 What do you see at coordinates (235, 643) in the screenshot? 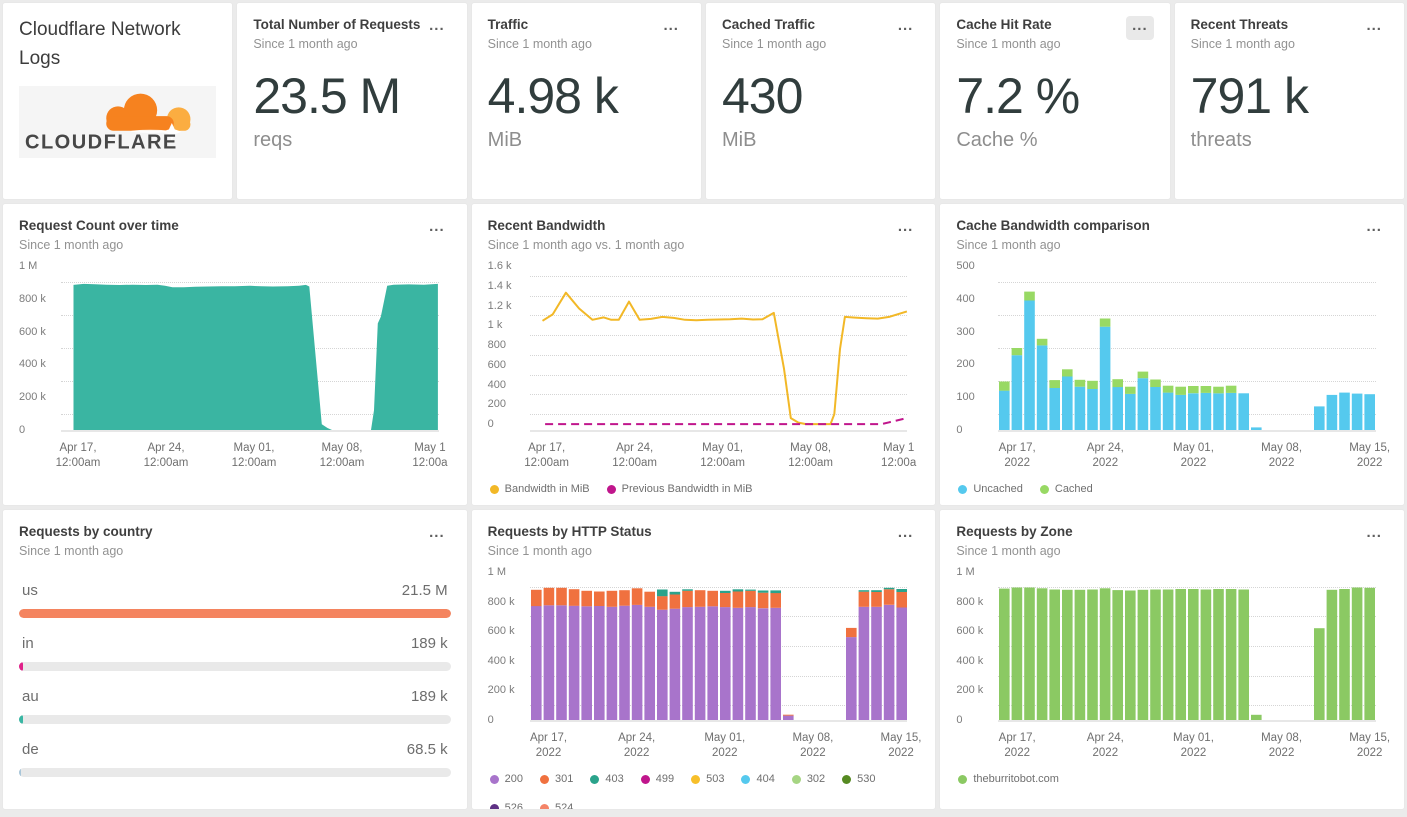
I see `country-row-line: in 189 k` at bounding box center [235, 643].